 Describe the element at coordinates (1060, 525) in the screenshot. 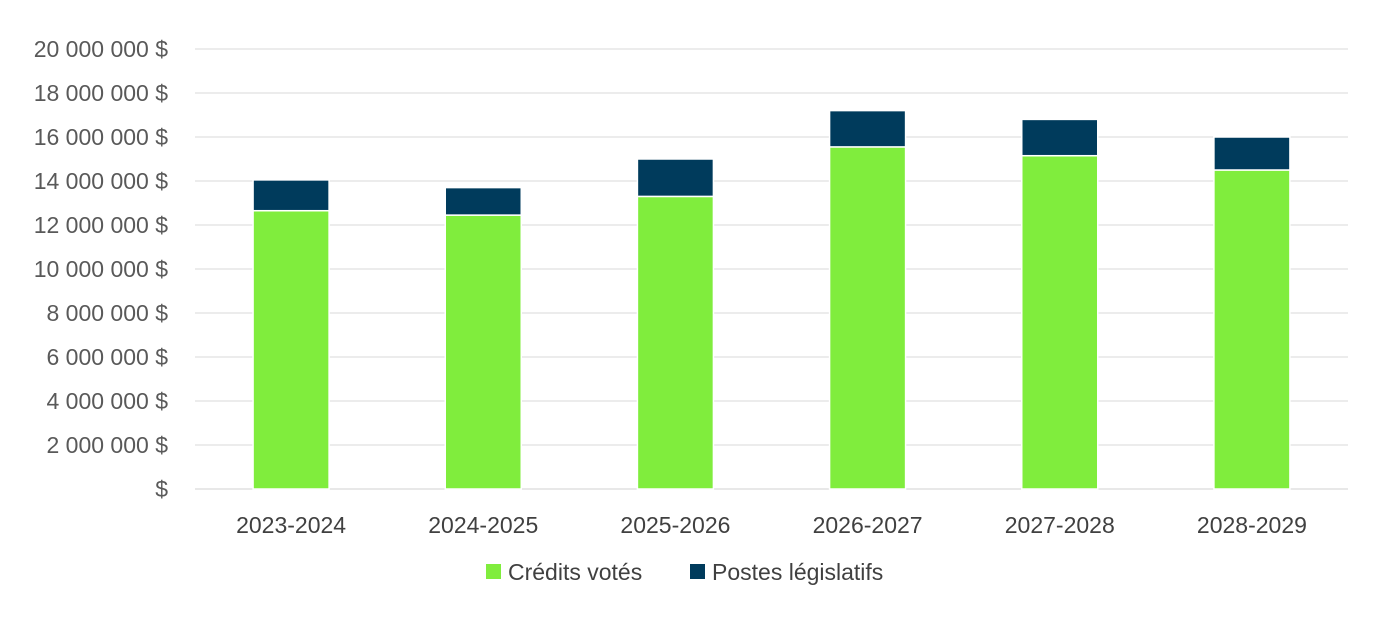

I see `x-category-label: 2027-2028` at that location.